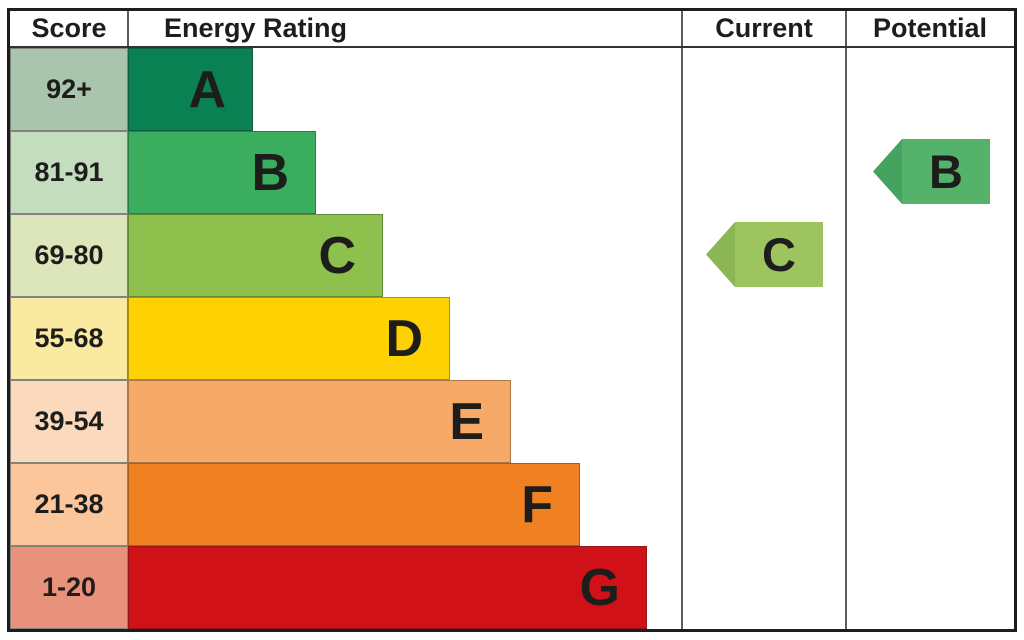 Image resolution: width=1024 pixels, height=640 pixels. I want to click on band-row-f: 21-38 F, so click(512, 504).